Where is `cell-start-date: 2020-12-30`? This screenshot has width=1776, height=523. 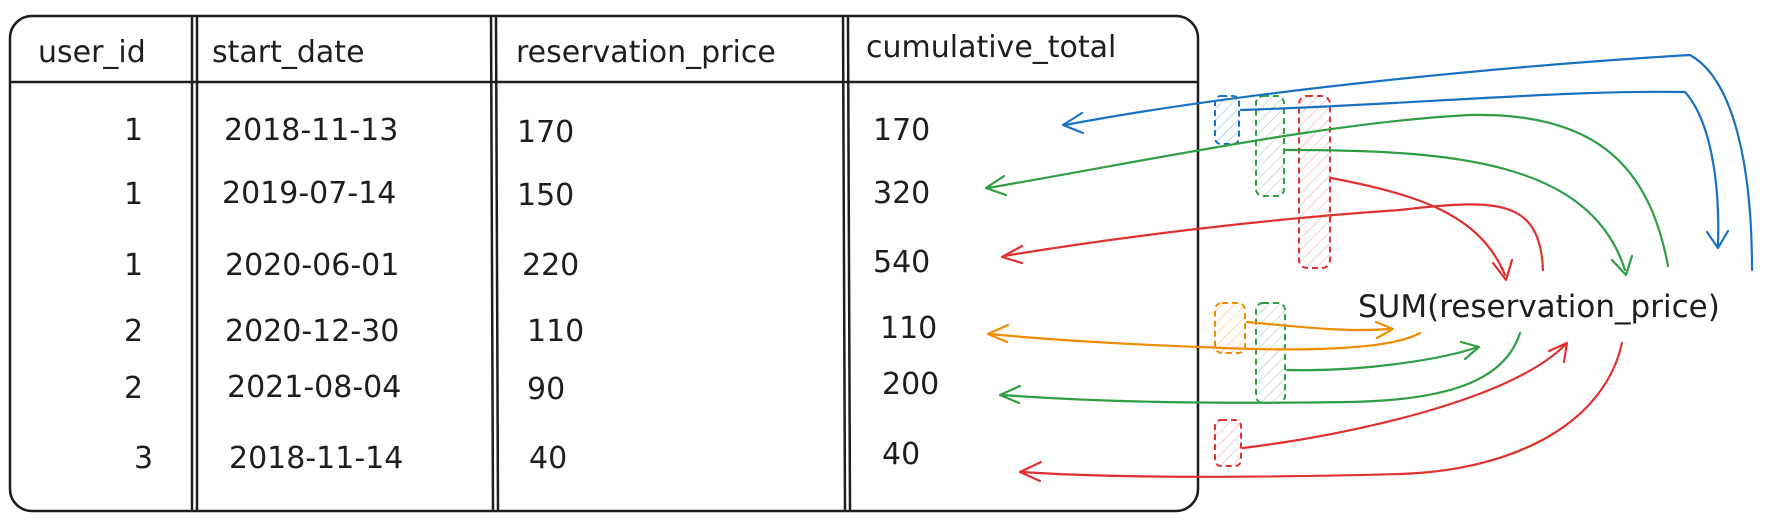
cell-start-date: 2020-12-30 is located at coordinates (312, 331).